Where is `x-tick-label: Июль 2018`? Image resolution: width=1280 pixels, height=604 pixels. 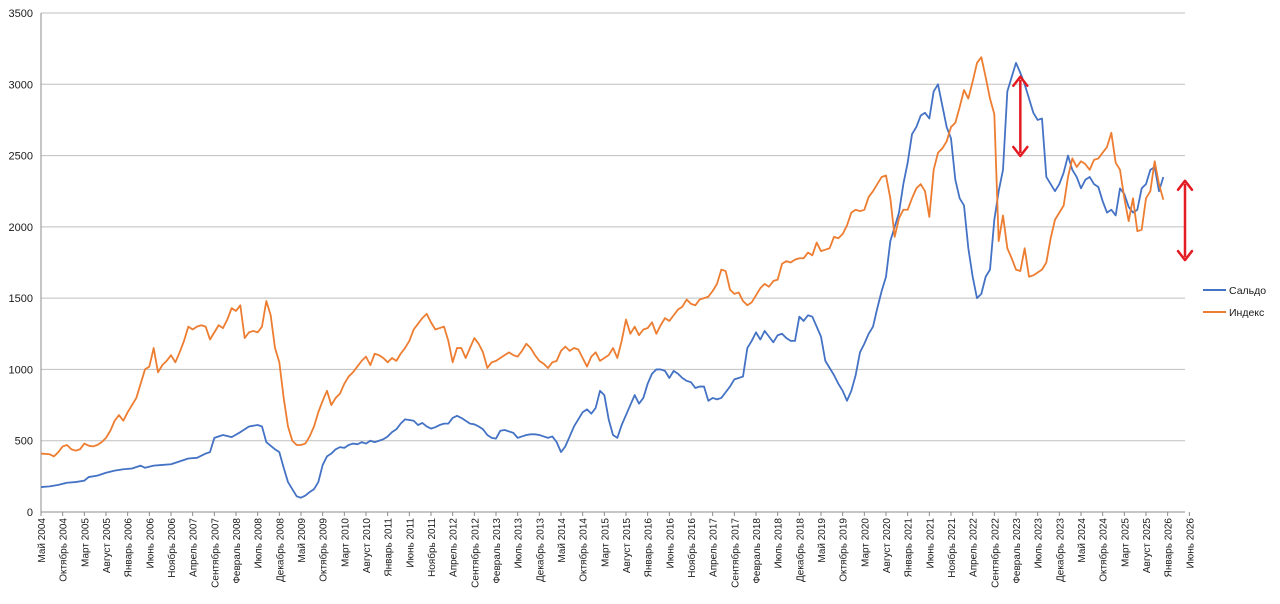
x-tick-label: Июль 2018 is located at coordinates (779, 543).